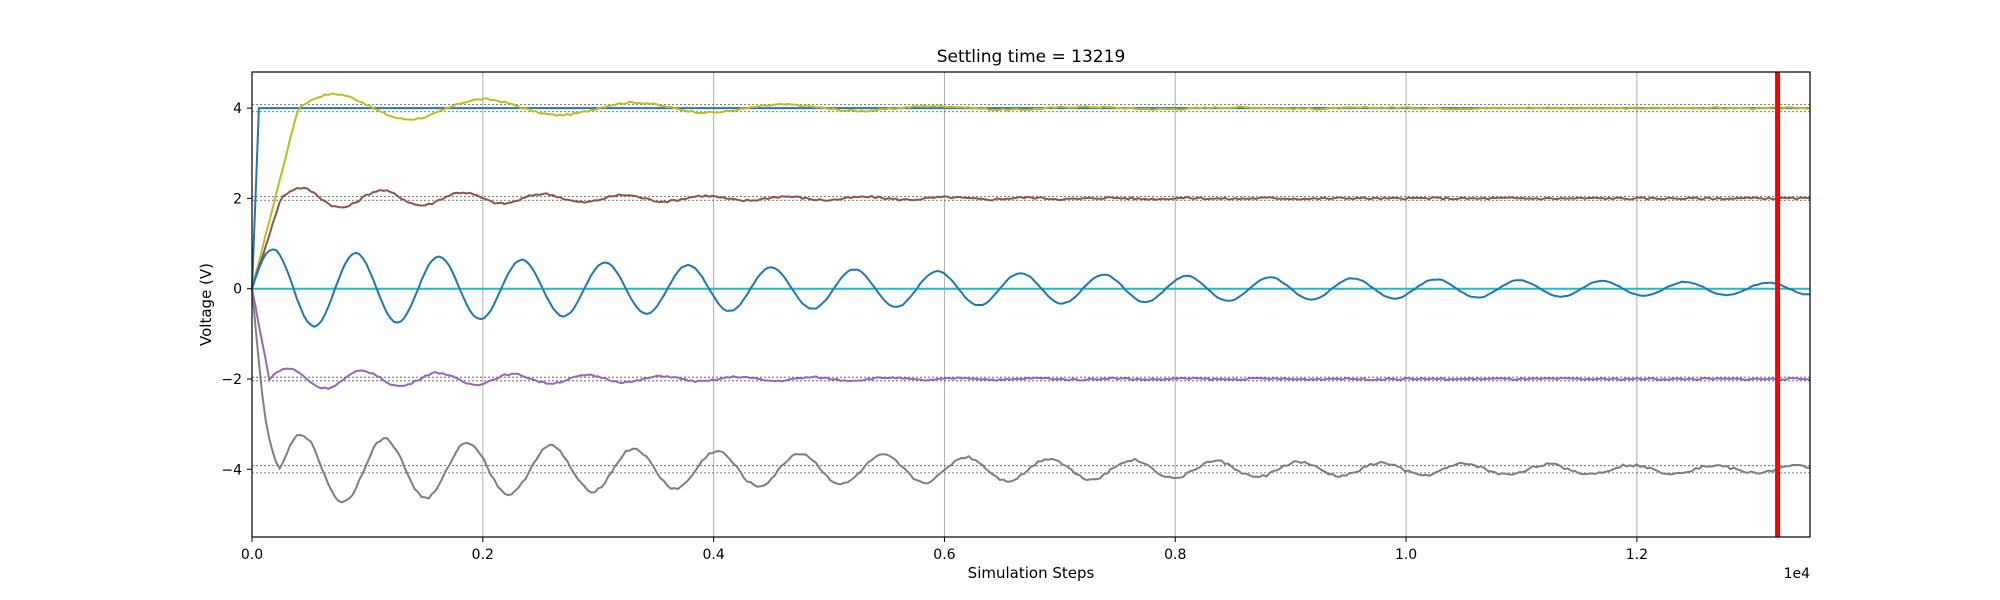  I want to click on x-tick-label: 0.2, so click(483, 555).